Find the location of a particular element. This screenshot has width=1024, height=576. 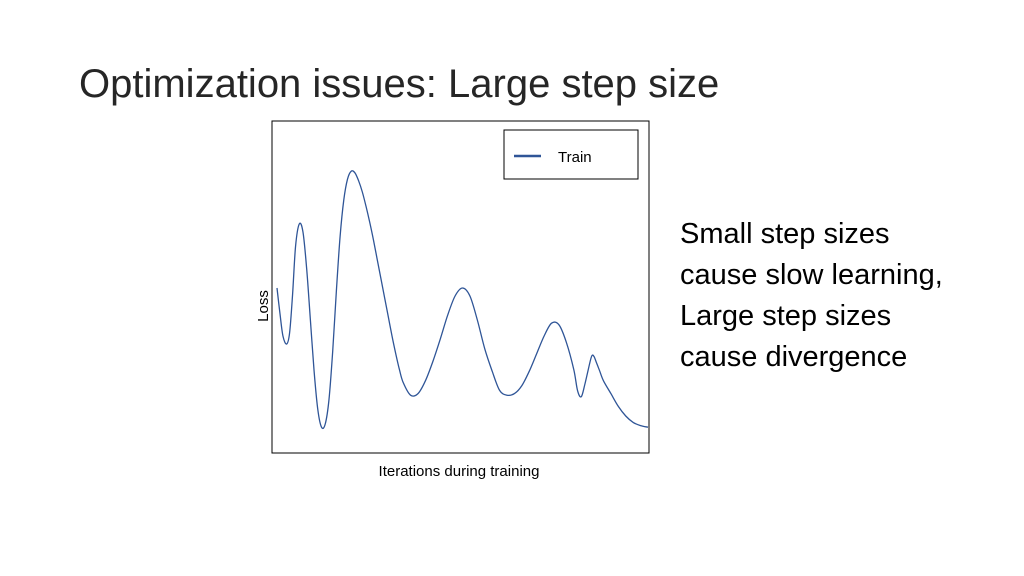

legend: Train is located at coordinates (571, 154).